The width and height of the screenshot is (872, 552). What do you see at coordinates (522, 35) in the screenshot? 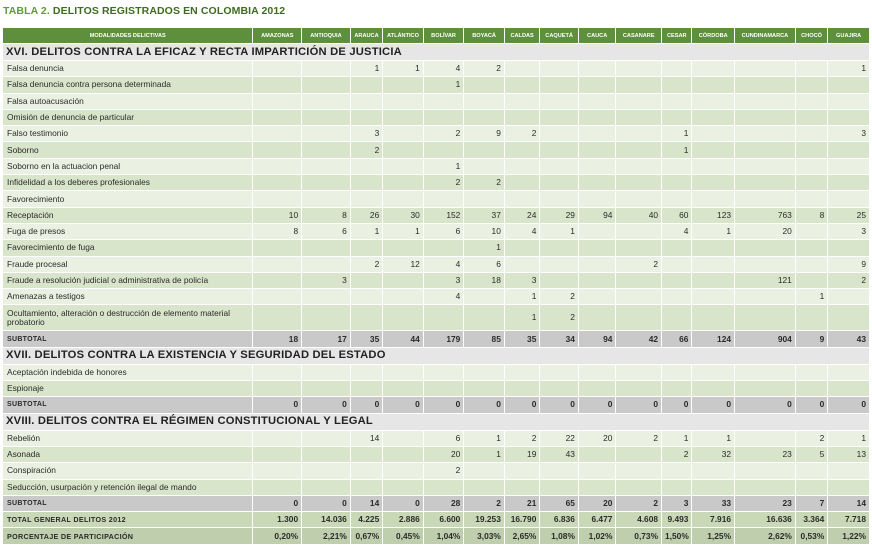
I see `column-header-department: CALDAS` at bounding box center [522, 35].